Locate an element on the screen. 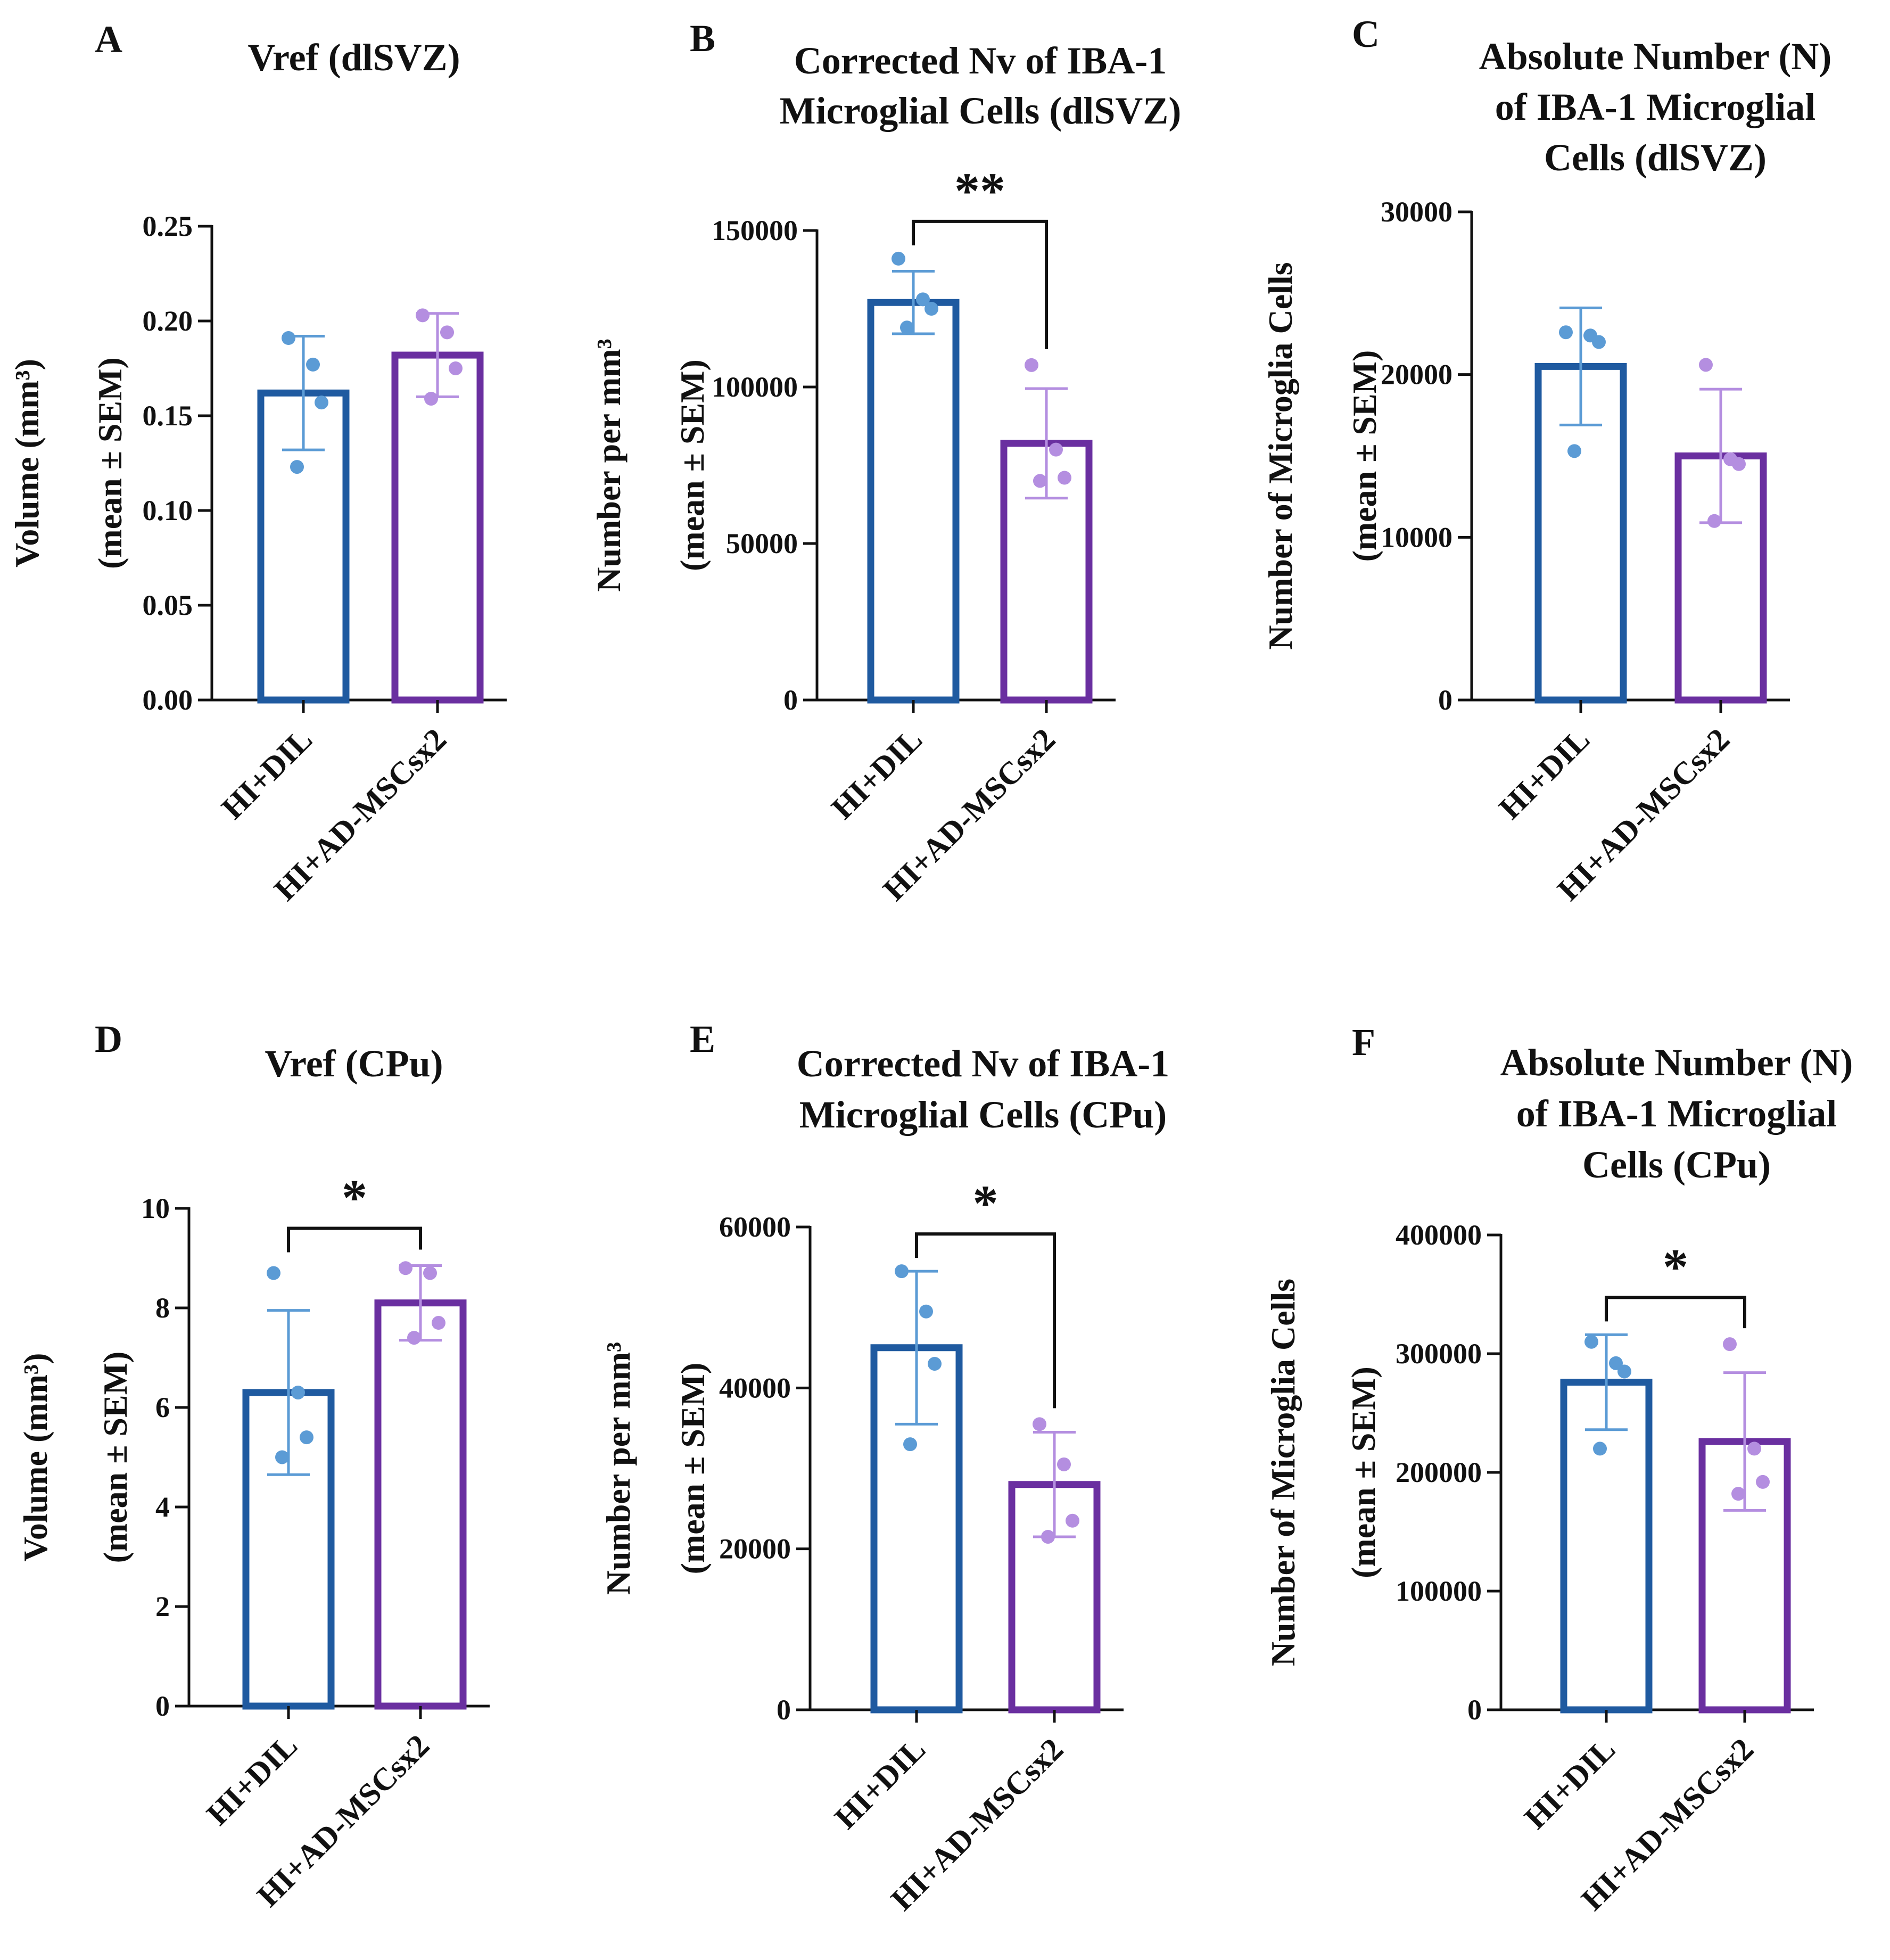 The width and height of the screenshot is (1890, 1960). y-tick-label: 300000 is located at coordinates (1439, 1354).